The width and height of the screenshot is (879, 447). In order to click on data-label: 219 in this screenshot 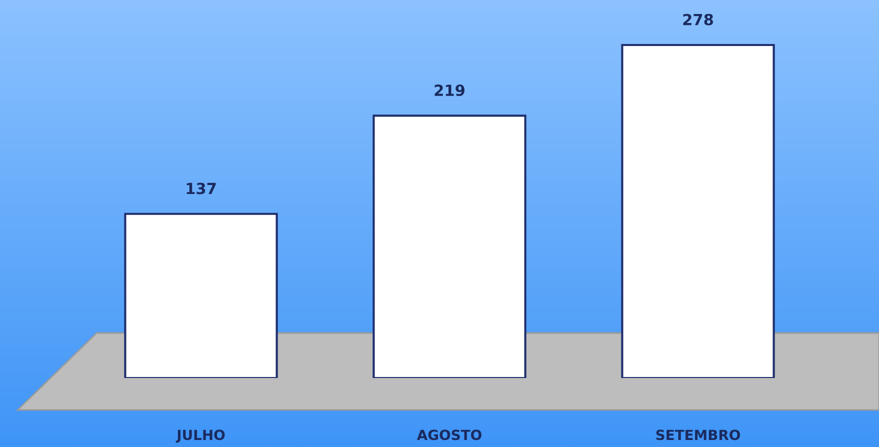, I will do `click(449, 90)`.